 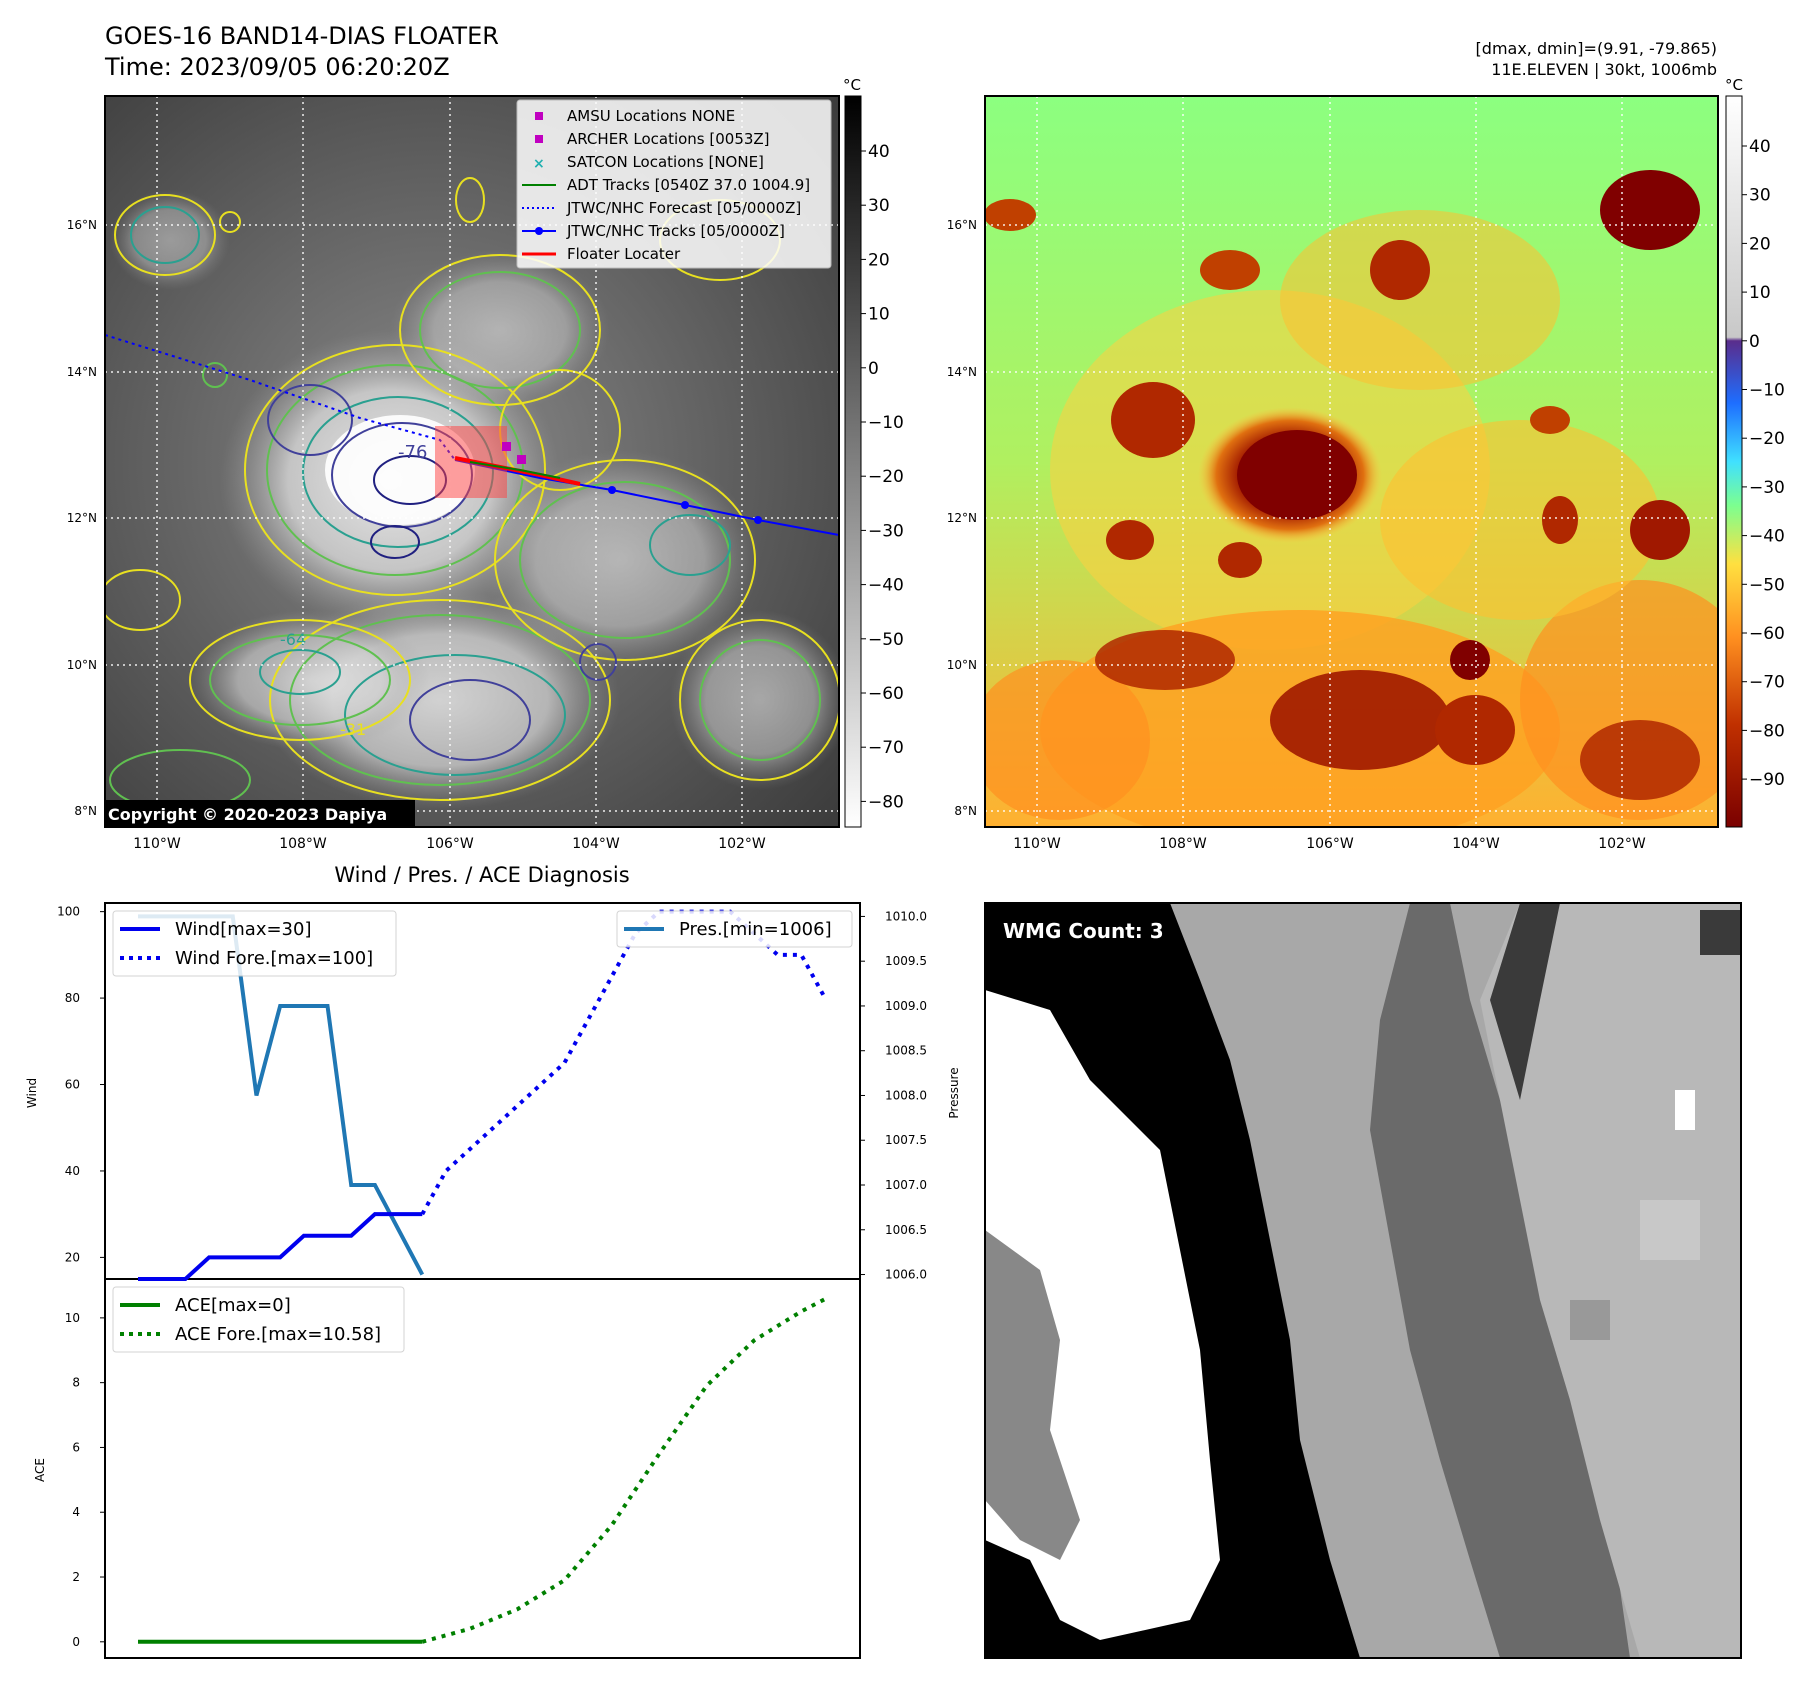 I want to click on gray-cb-tick-label: −30, so click(x=886, y=531).